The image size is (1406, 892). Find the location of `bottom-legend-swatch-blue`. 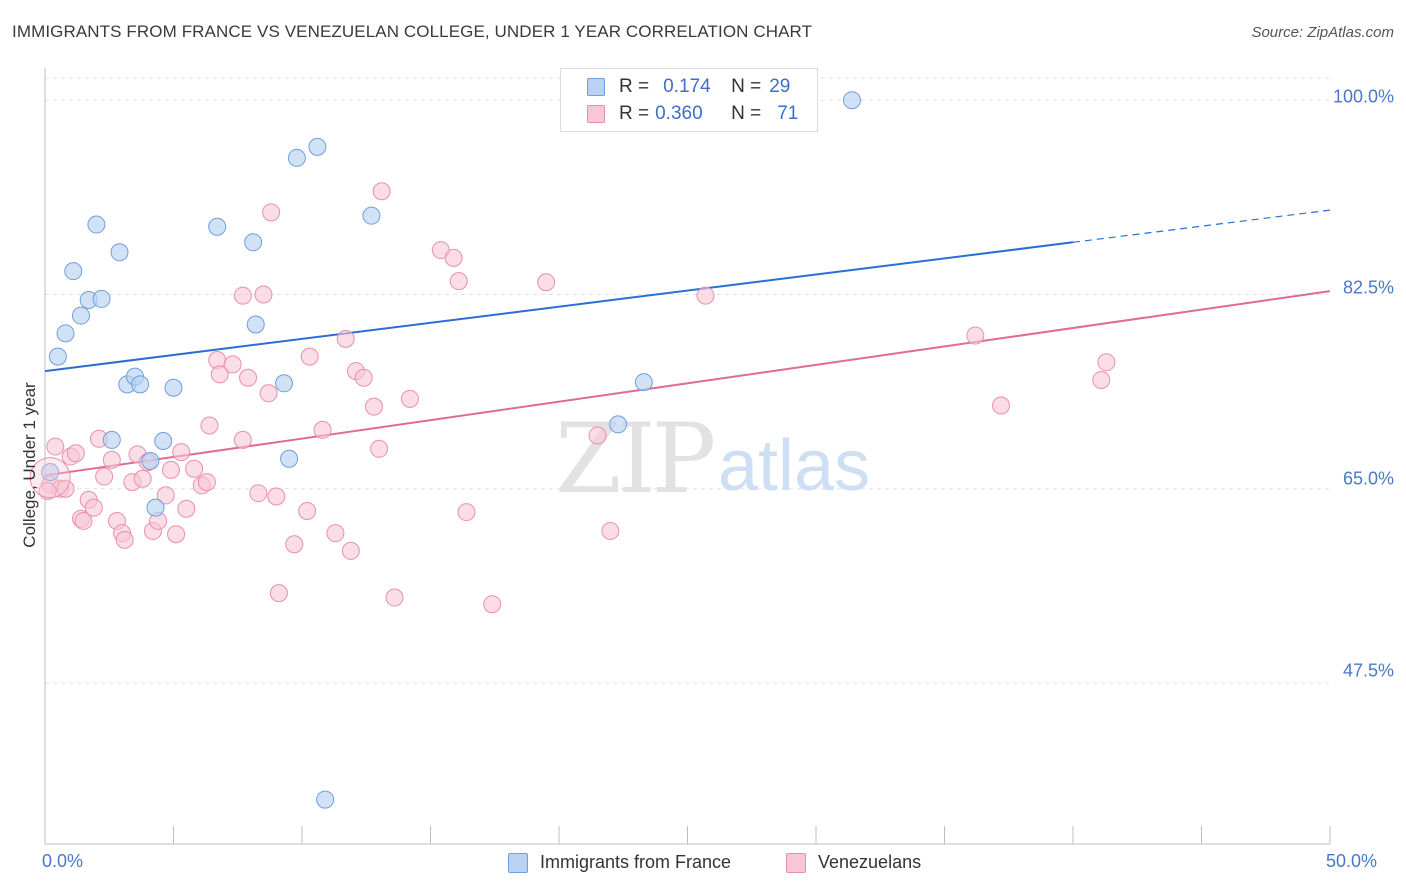

bottom-legend-swatch-blue is located at coordinates (518, 862).